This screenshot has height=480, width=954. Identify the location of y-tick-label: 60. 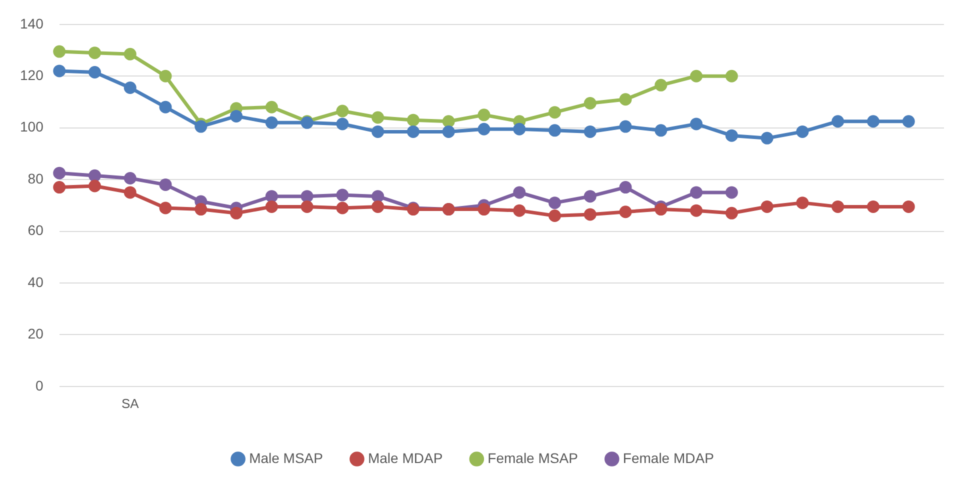
(36, 230).